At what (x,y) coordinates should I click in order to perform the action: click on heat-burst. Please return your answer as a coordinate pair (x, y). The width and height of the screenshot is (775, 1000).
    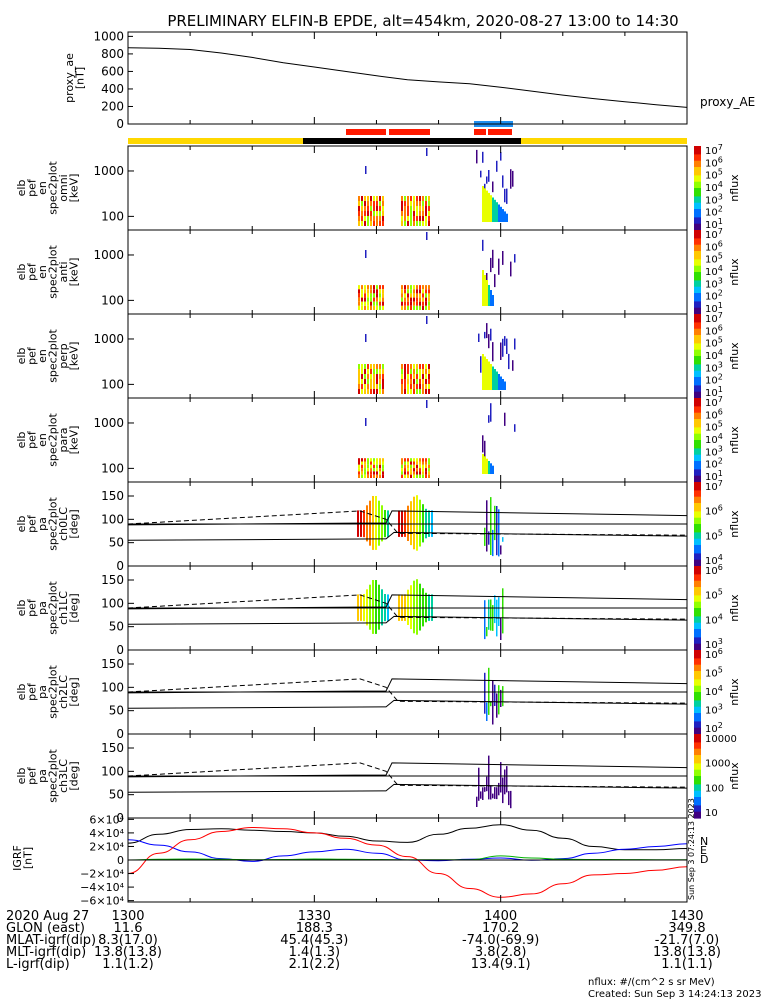
    Looking at the image, I should click on (497, 212).